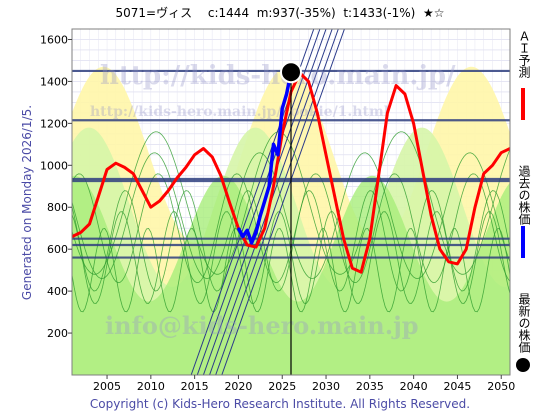 Image resolution: width=560 pixels, height=420 pixels. I want to click on watermark-url: http://kids-hero.main.jp/, so click(278, 76).